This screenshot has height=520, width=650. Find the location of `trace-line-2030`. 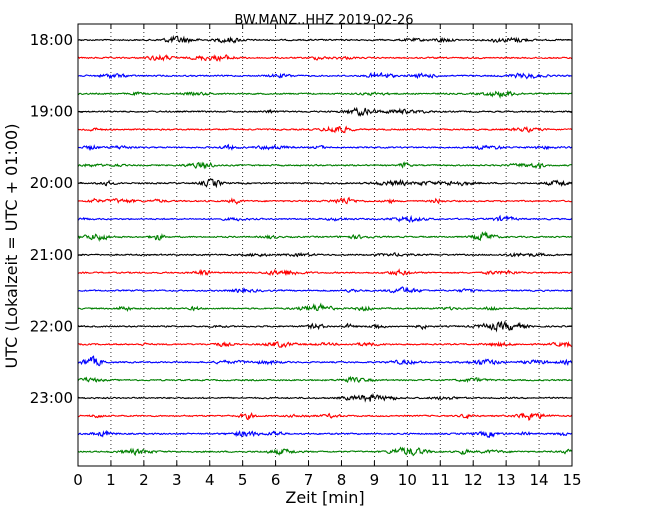

trace-line-2030 is located at coordinates (325, 219).